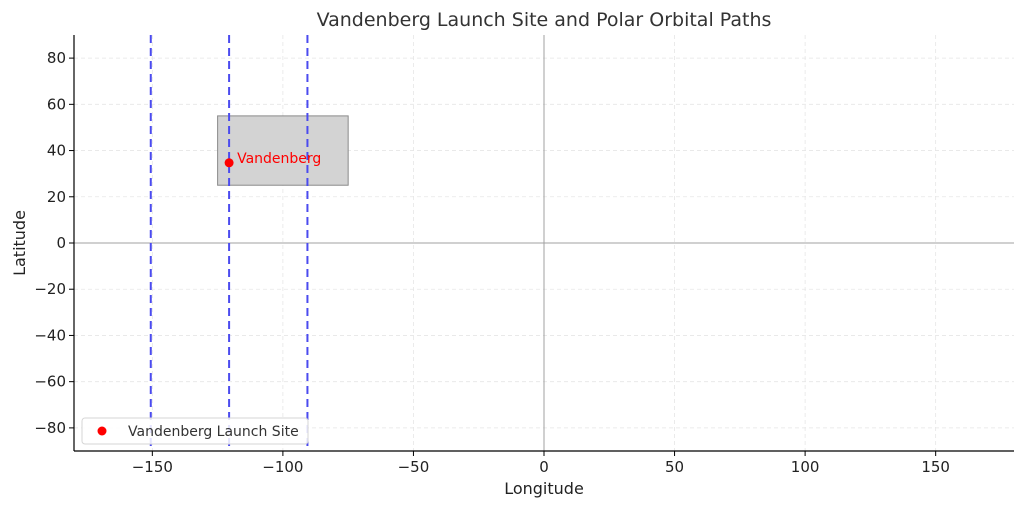  I want to click on y-tick-label: 0, so click(61, 243).